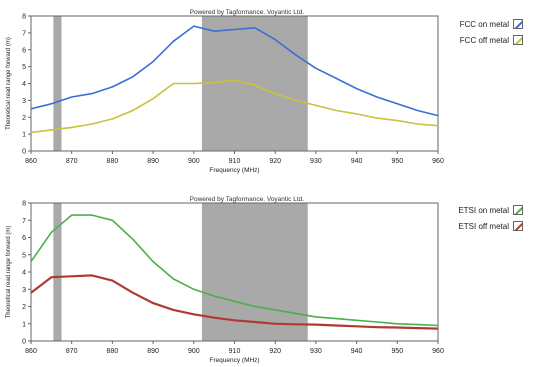 The height and width of the screenshot is (367, 536). I want to click on legend-item-fcc-off-metal: FCC off metal, so click(484, 40).